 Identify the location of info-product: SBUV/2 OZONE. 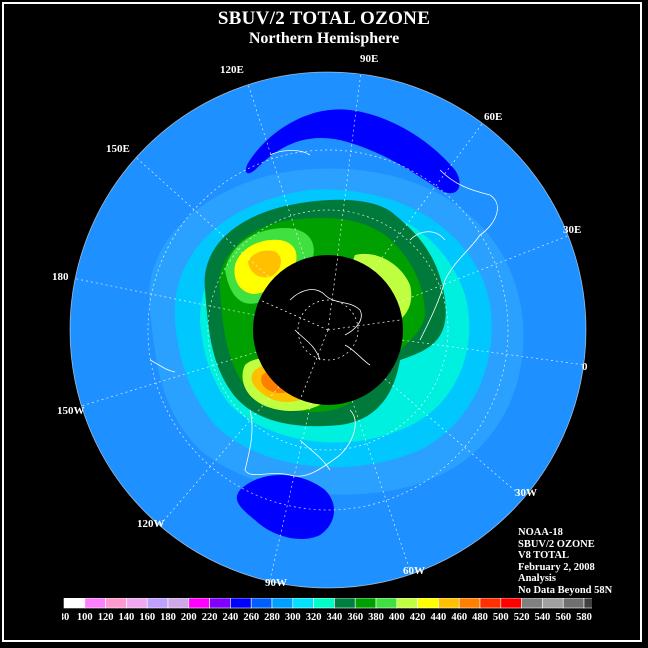
(556, 544).